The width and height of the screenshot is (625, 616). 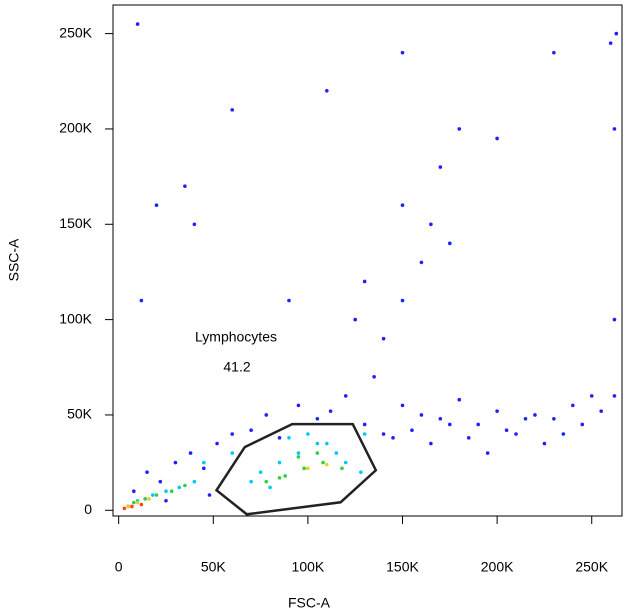 I want to click on y-tick-label: 50K, so click(x=80, y=414).